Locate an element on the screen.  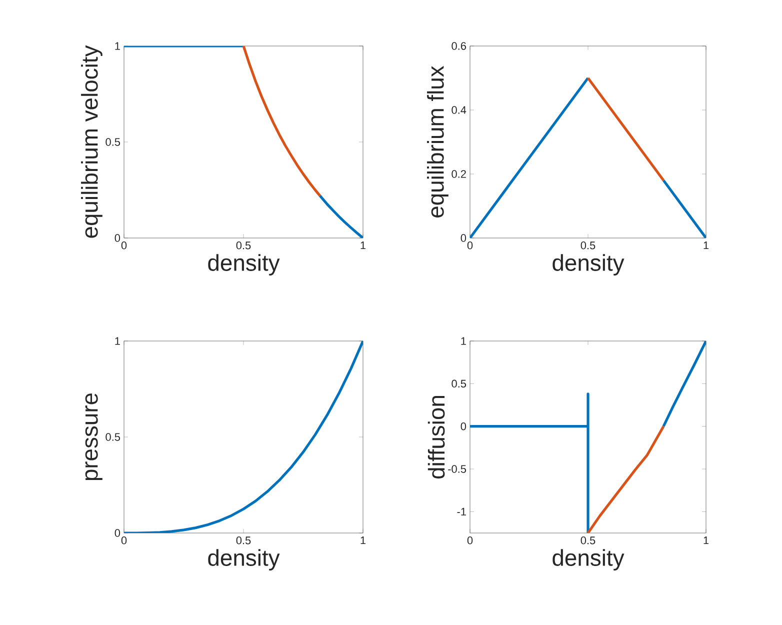
y-axis-title: pressure is located at coordinates (93, 436).